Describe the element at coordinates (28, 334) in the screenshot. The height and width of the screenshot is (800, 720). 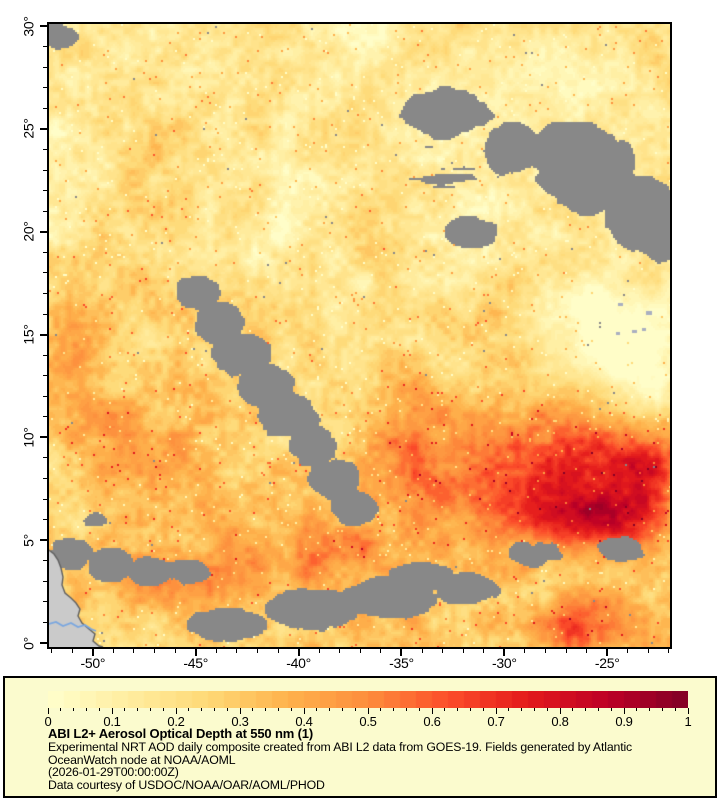
I see `y-tick-label: 15°` at that location.